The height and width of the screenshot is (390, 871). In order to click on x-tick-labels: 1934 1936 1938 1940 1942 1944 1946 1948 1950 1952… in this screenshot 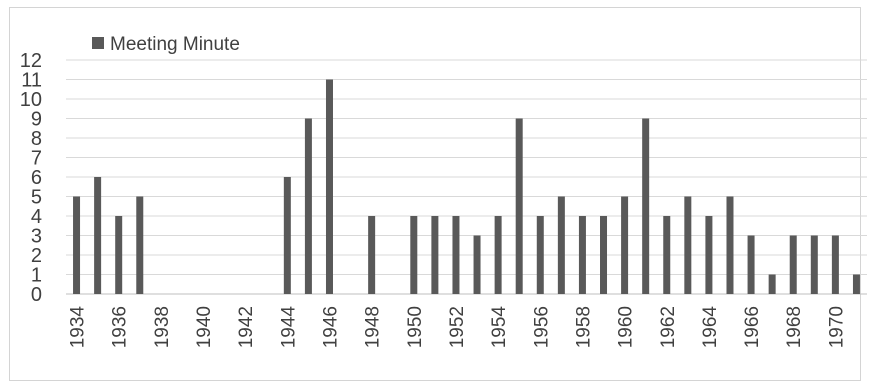, I will do `click(458, 327)`.